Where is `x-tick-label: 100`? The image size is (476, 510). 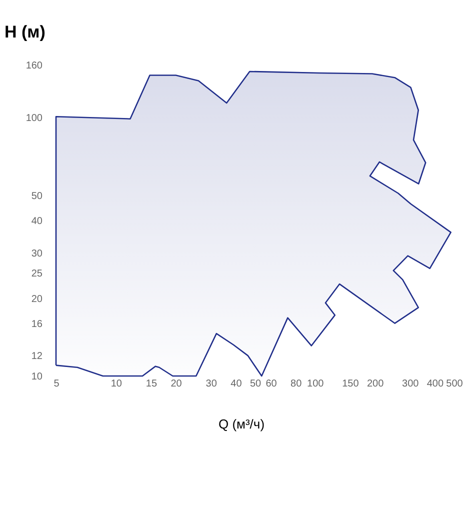 x-tick-label: 100 is located at coordinates (315, 384).